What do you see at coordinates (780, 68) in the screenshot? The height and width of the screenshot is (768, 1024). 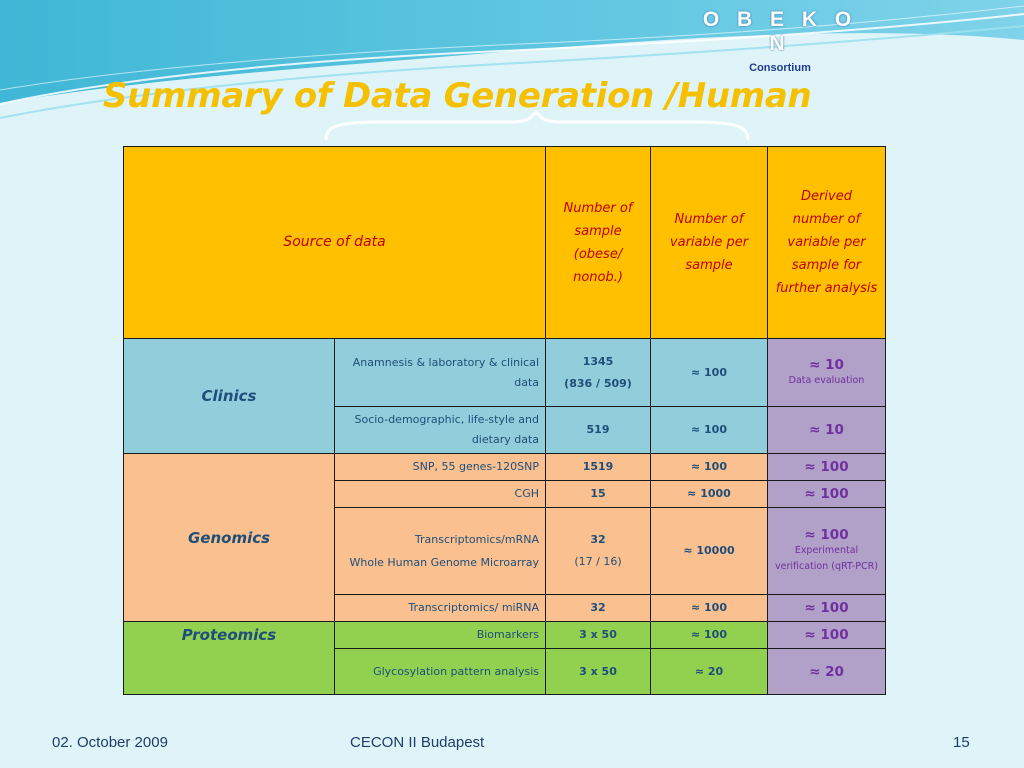 I see `brand-sub: Consortium` at bounding box center [780, 68].